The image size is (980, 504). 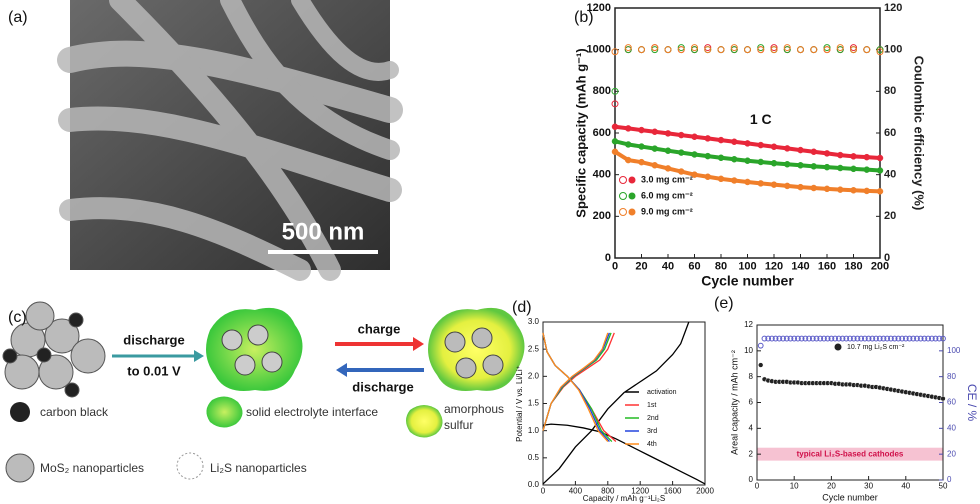 I want to click on y2-axis-label: CE / %, so click(x=972, y=403).